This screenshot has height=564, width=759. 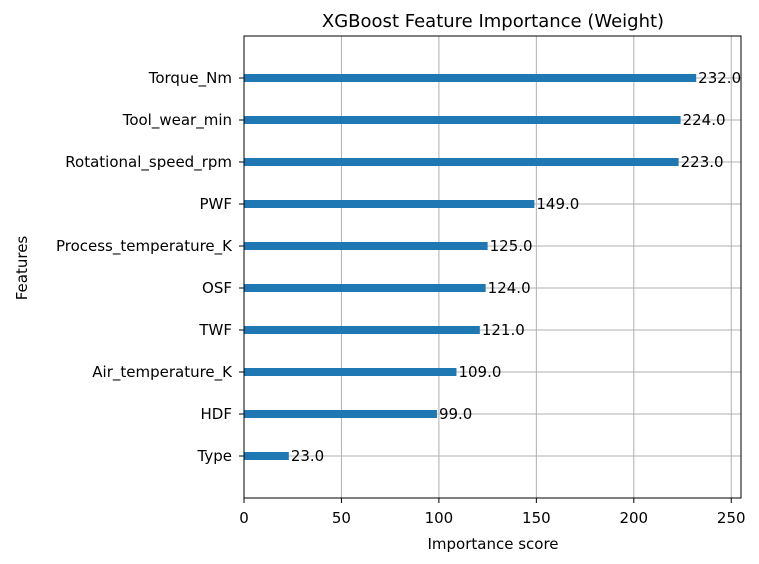 I want to click on y-tick-label: Process_temperature_K, so click(x=144, y=246).